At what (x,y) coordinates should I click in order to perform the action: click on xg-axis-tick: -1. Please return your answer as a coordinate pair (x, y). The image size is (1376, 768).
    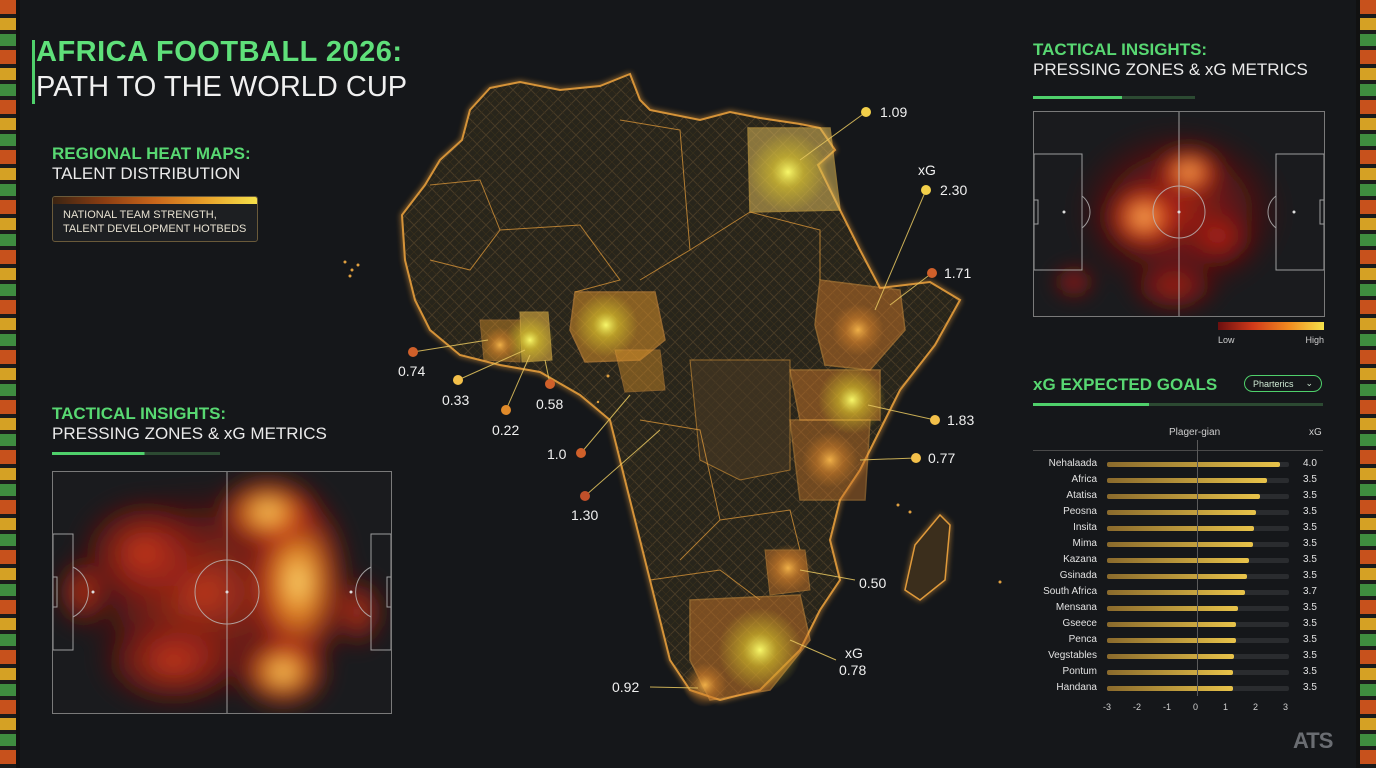
    Looking at the image, I should click on (1167, 707).